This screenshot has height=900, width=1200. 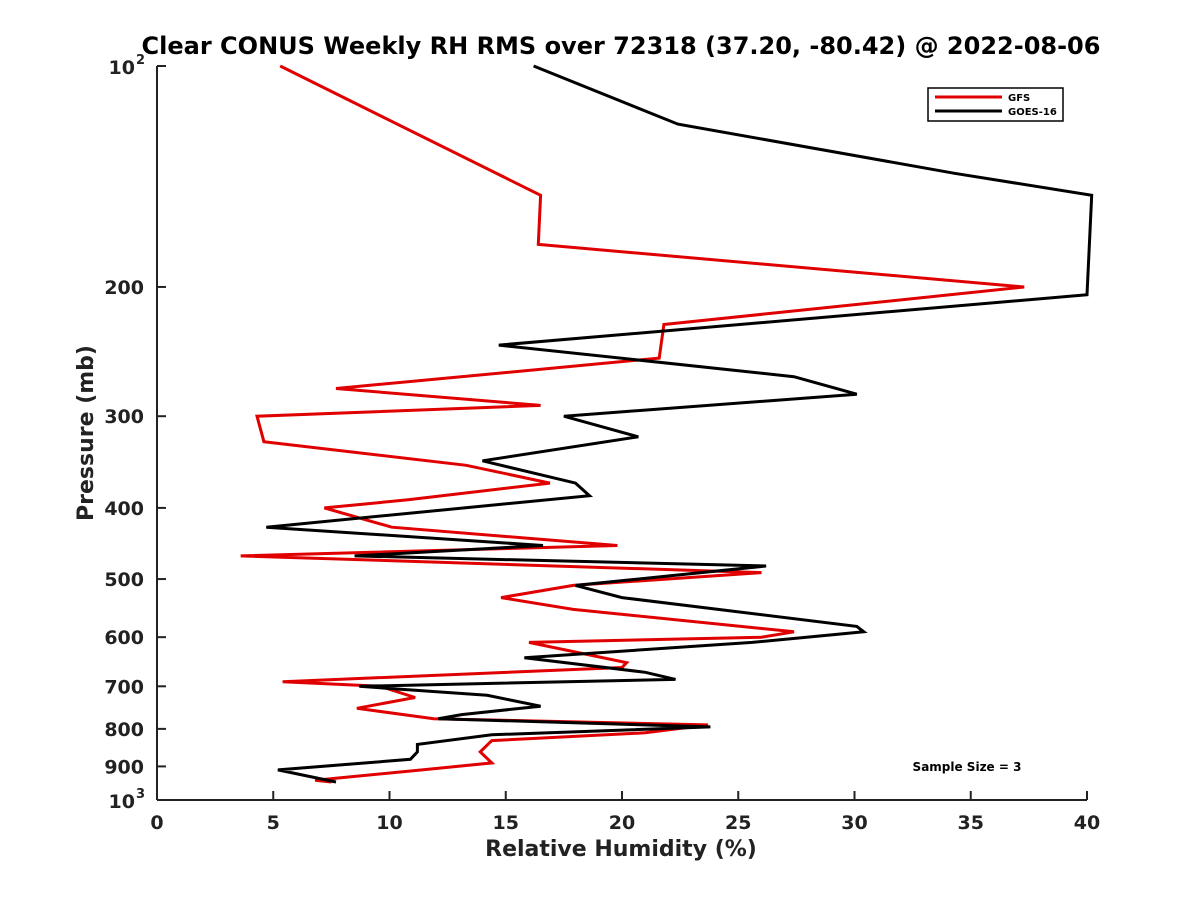 What do you see at coordinates (124, 730) in the screenshot?
I see `y-tick-label: 800` at bounding box center [124, 730].